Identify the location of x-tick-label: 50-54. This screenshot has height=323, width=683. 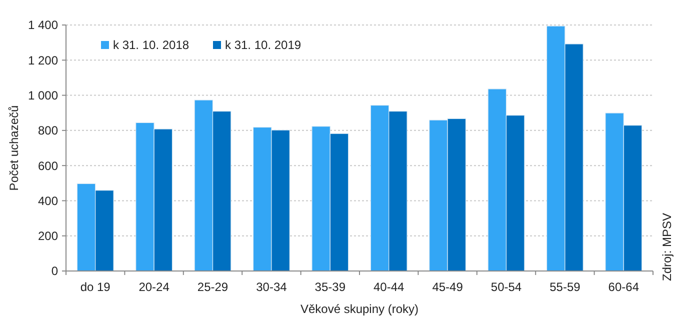
(506, 287).